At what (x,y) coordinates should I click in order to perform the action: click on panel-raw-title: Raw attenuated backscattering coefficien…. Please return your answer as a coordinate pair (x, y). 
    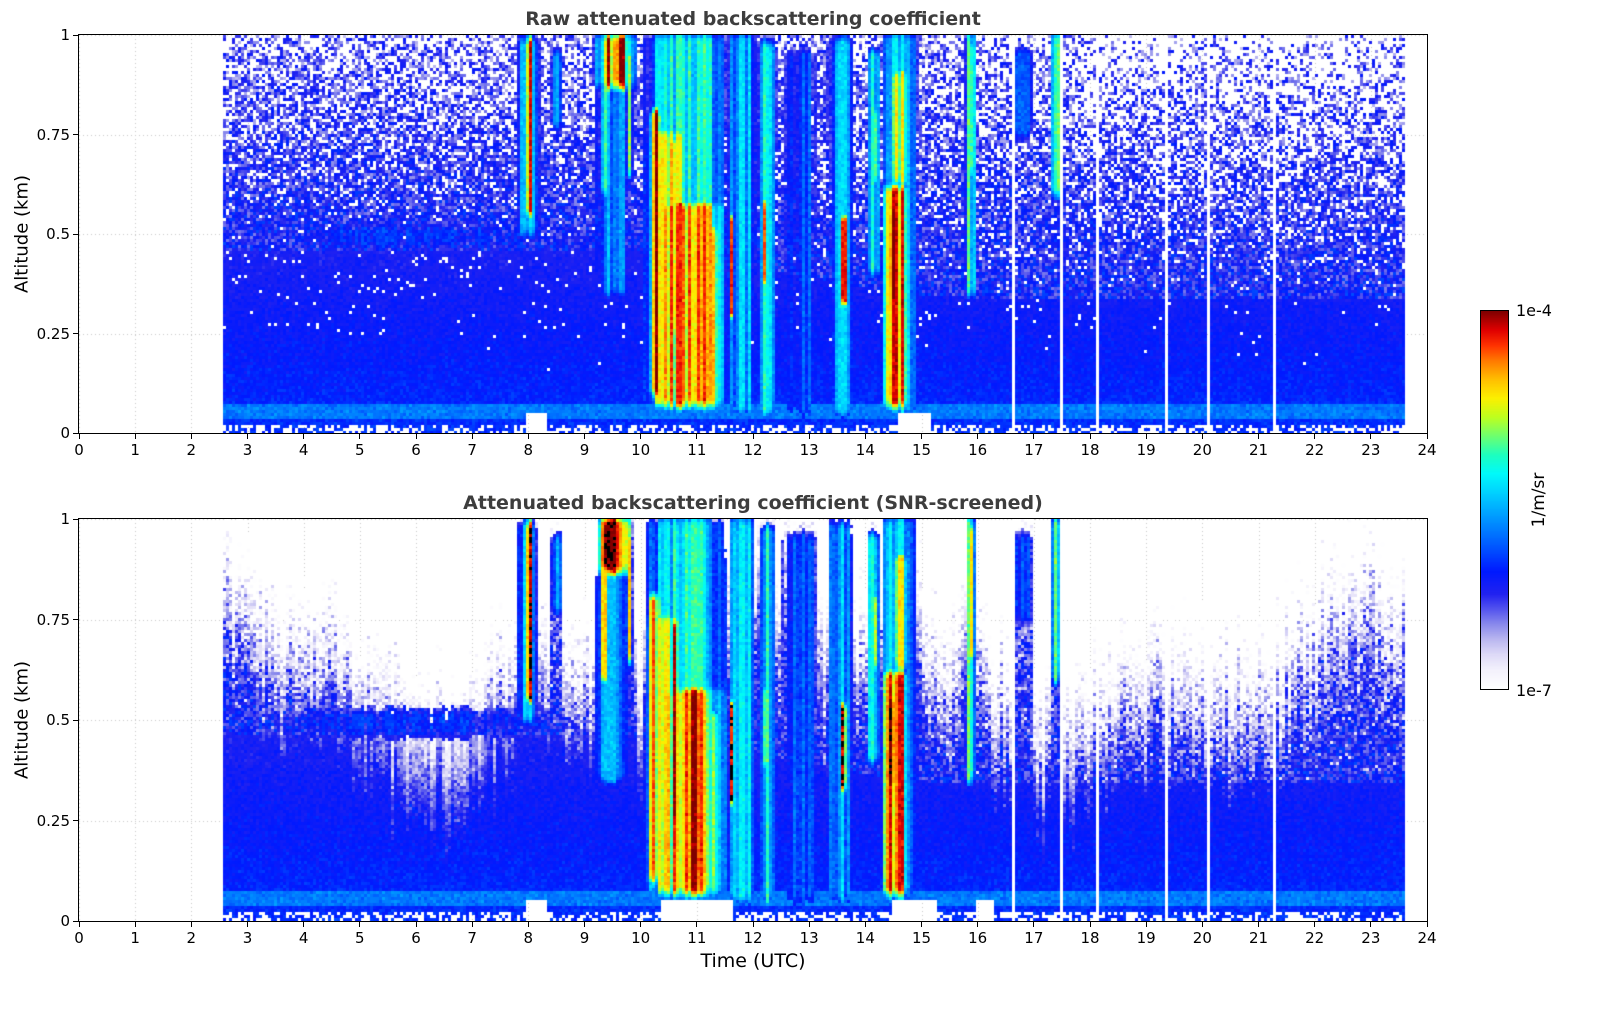
    Looking at the image, I should click on (753, 19).